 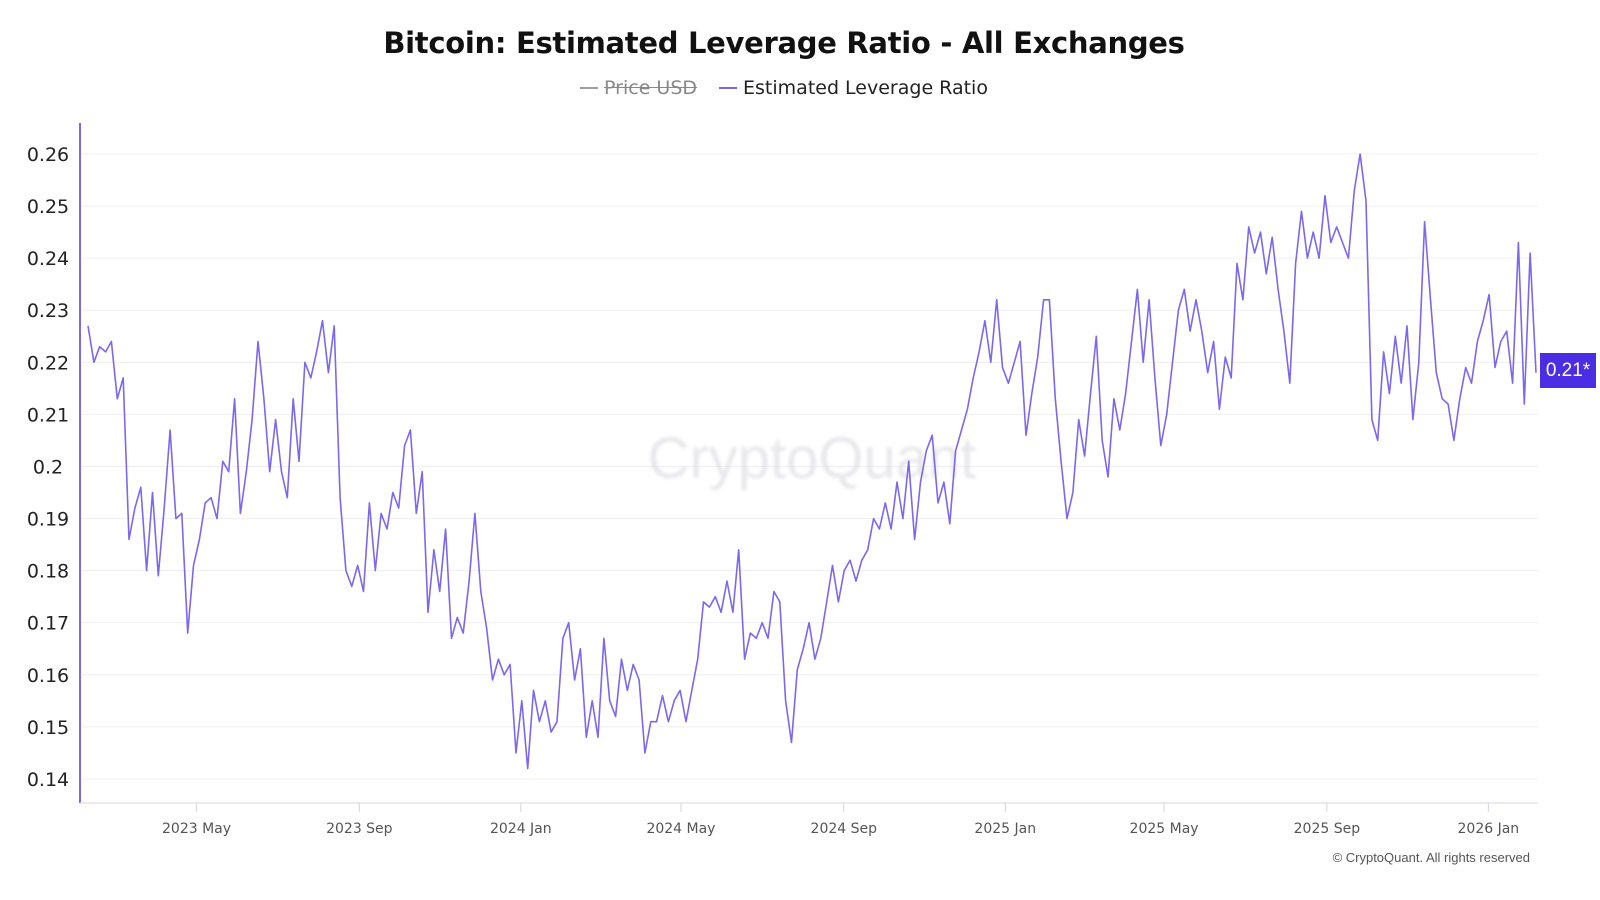 I want to click on legend-swatch-price, so click(x=589, y=88).